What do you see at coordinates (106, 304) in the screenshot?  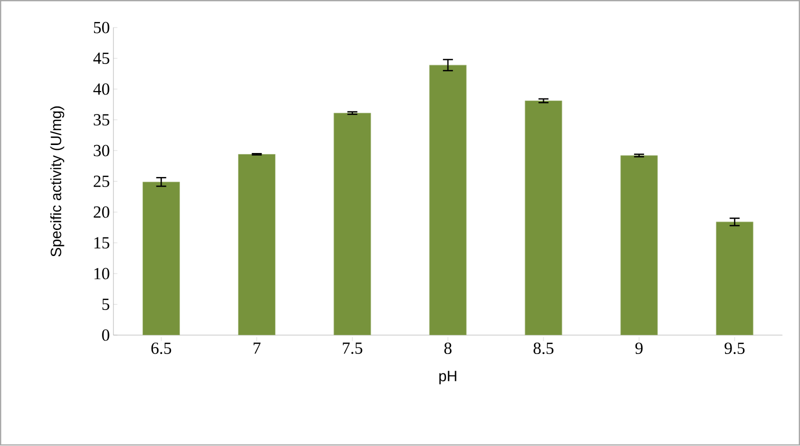 I see `y-tick-label: 5` at bounding box center [106, 304].